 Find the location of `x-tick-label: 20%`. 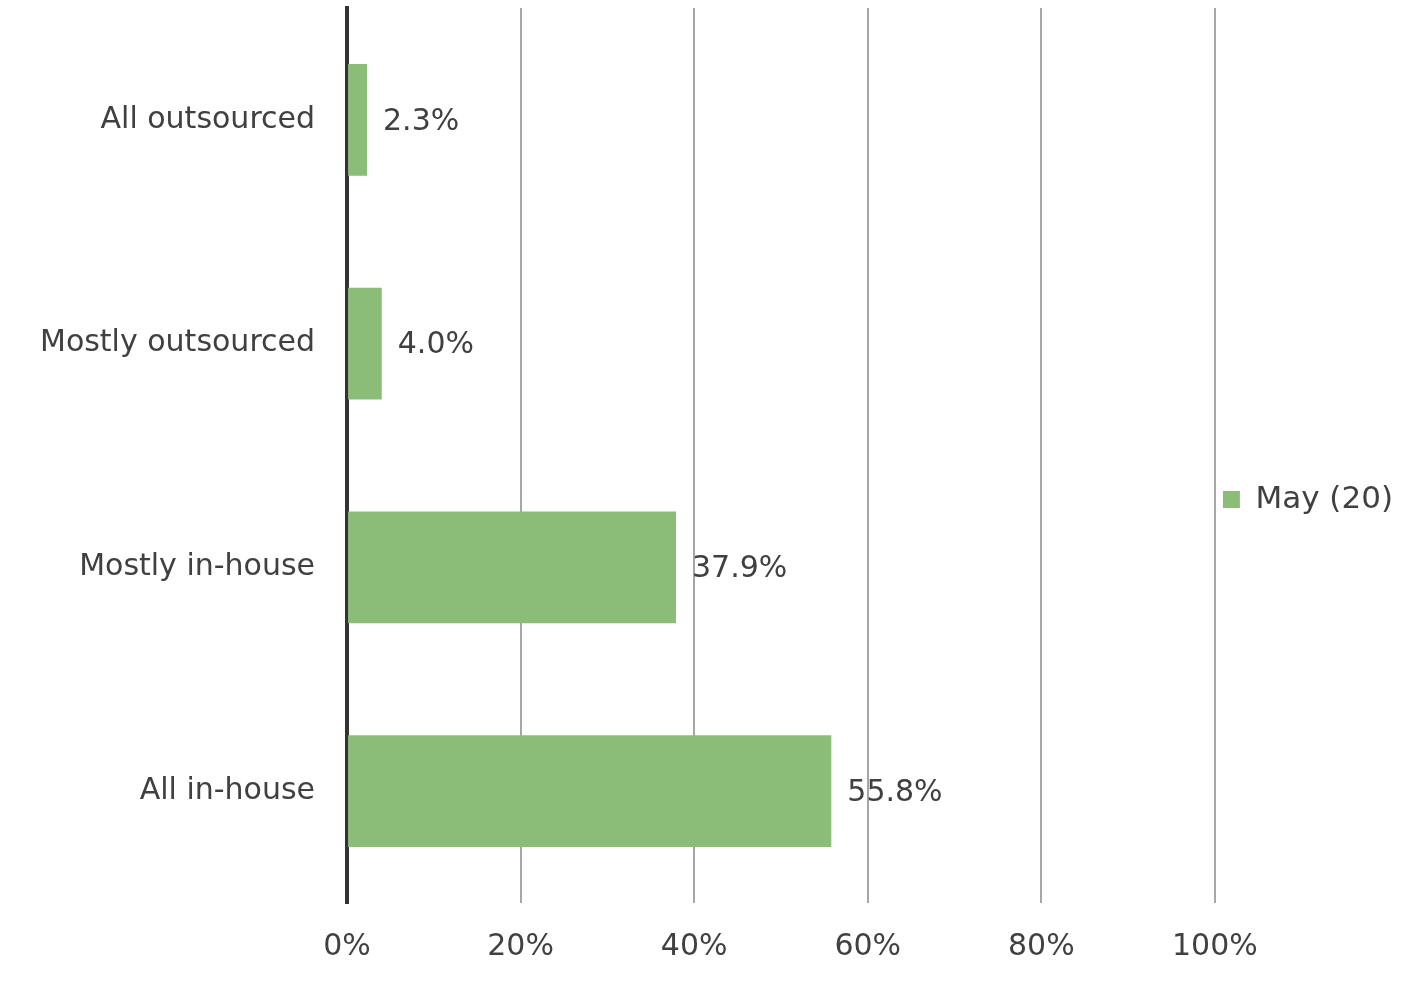

x-tick-label: 20% is located at coordinates (520, 944).